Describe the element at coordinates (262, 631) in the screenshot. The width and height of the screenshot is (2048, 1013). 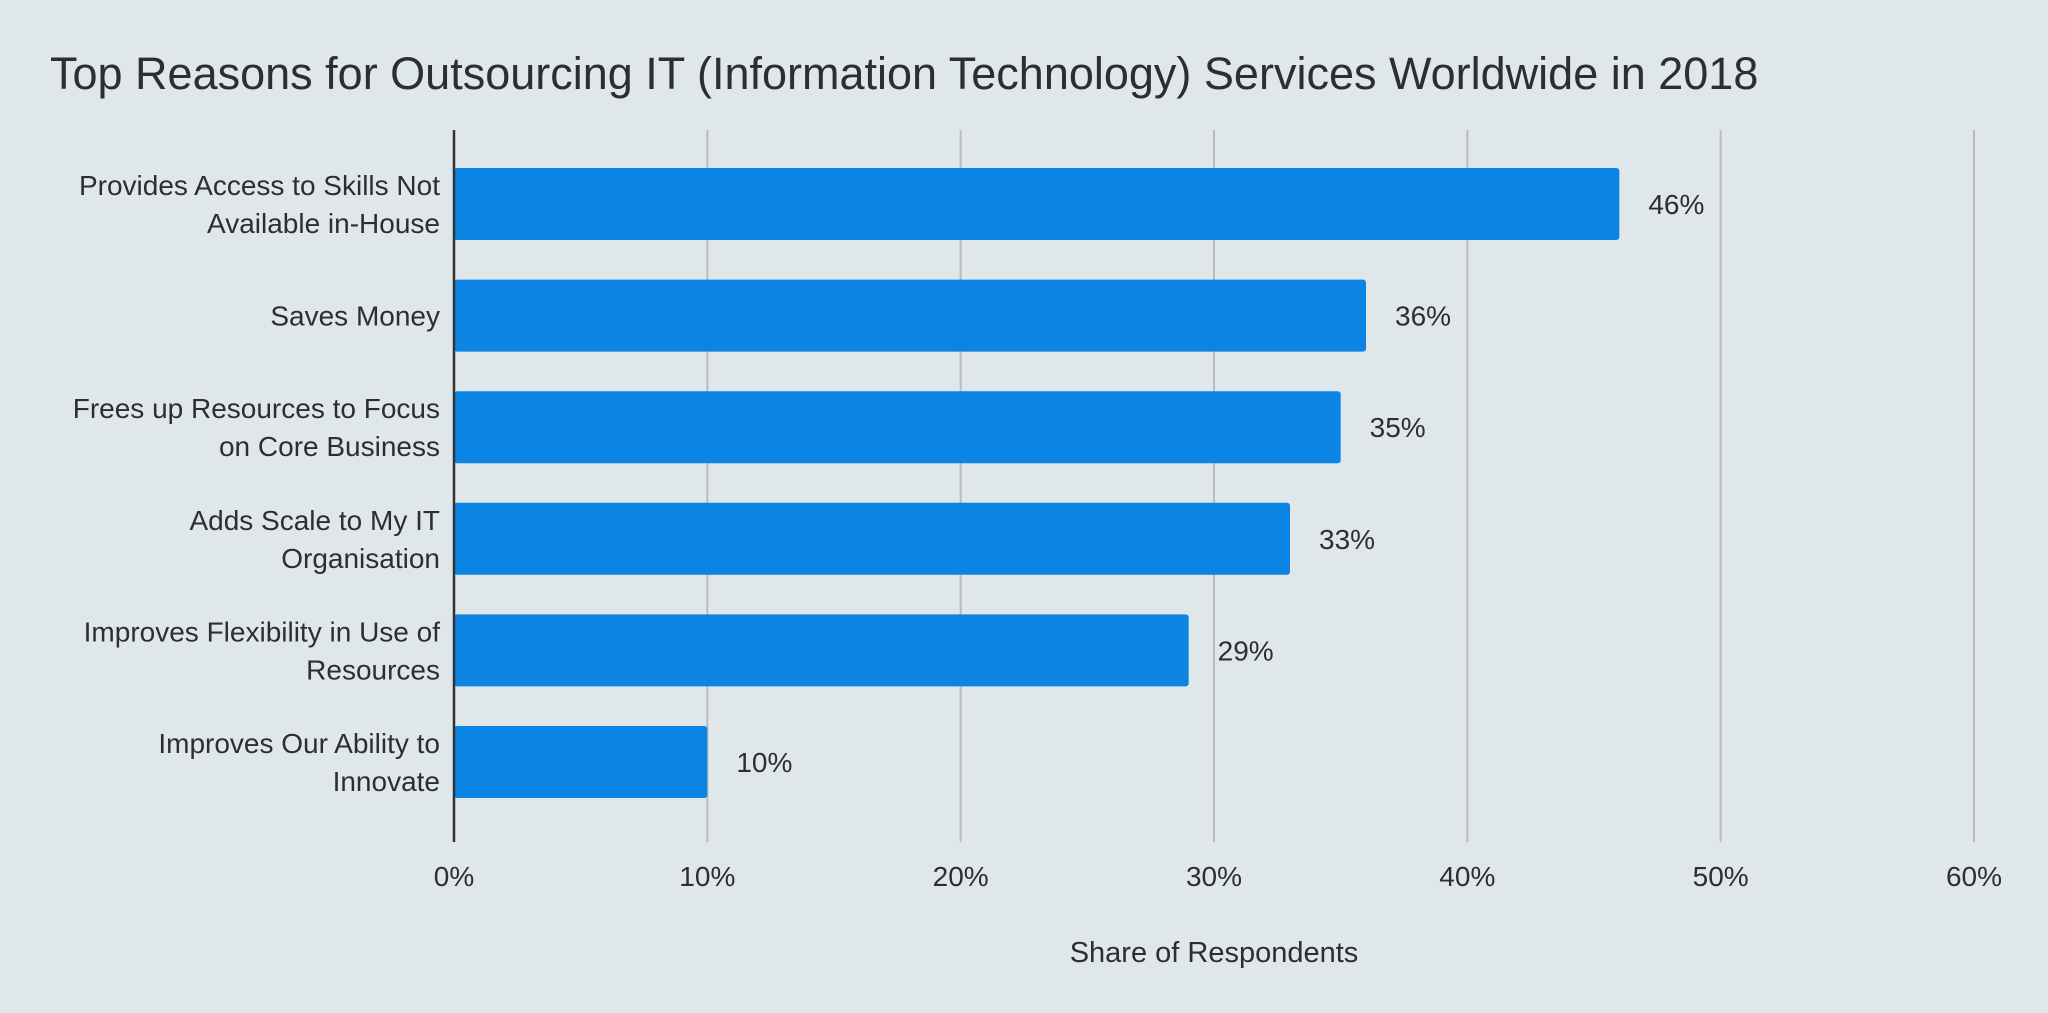
I see `category-label: Improves Flexibility in Use of` at that location.